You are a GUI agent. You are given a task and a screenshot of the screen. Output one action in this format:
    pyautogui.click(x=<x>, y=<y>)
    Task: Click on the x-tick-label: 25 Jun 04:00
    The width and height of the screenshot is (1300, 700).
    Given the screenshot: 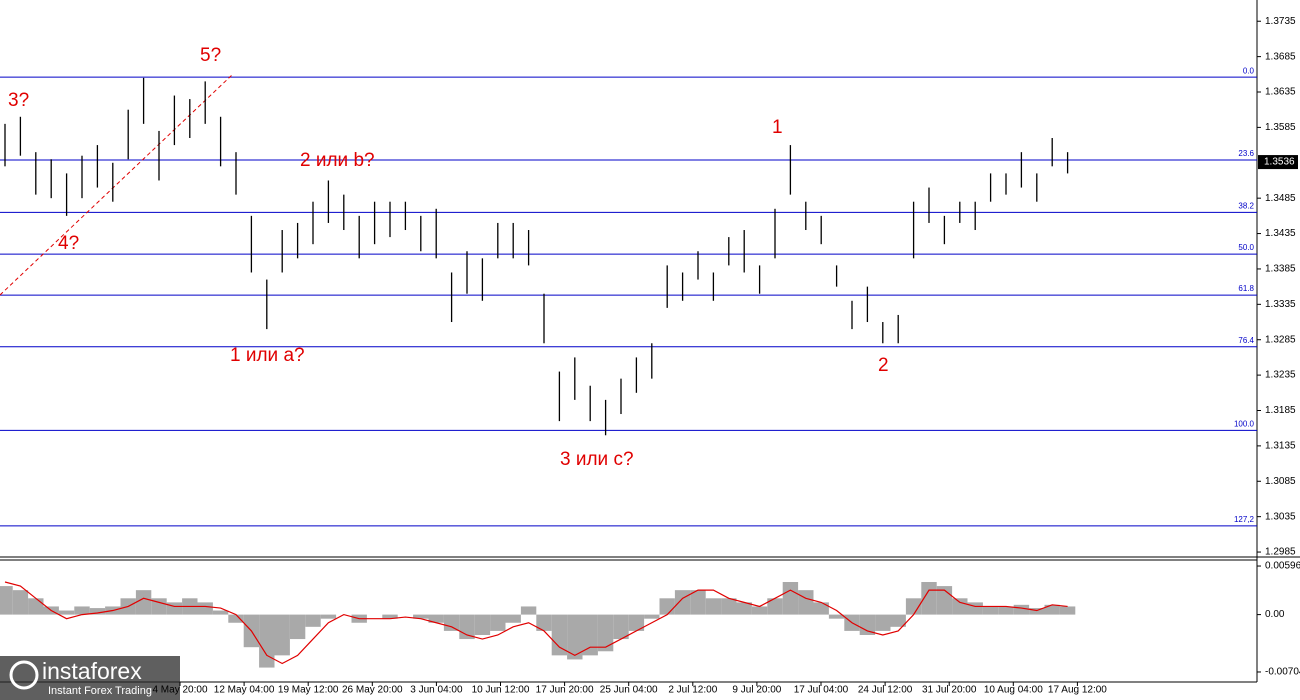 What is the action you would take?
    pyautogui.click(x=629, y=690)
    